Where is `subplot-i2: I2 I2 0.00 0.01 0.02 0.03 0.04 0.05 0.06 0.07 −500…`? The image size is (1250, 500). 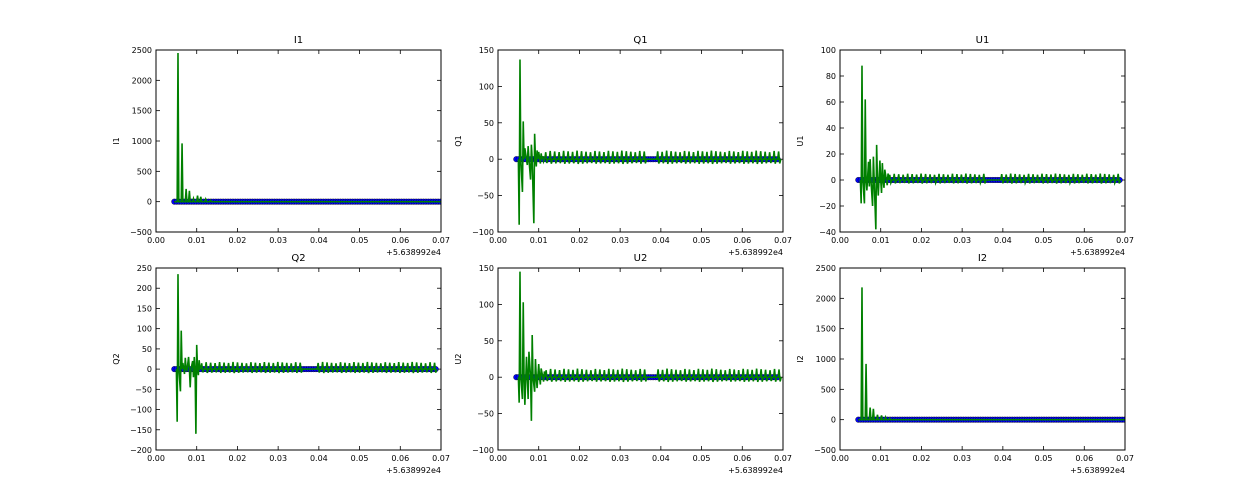 subplot-i2: I2 I2 0.00 0.01 0.02 0.03 0.04 0.05 0.06 0.07 −500… is located at coordinates (965, 364).